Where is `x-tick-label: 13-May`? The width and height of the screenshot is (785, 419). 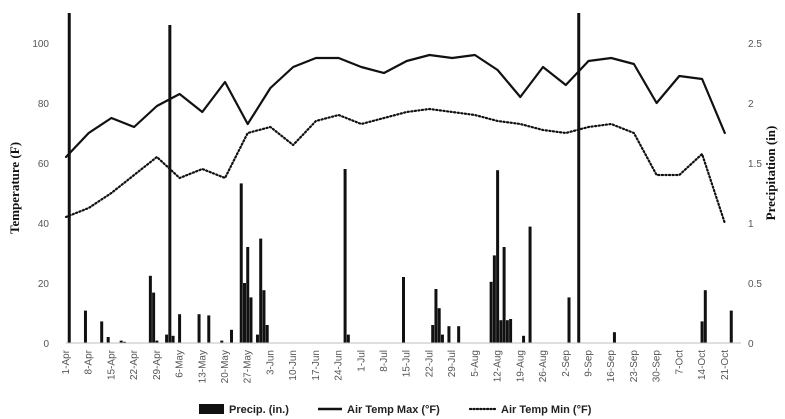
x-tick-label: 13-May is located at coordinates (202, 366).